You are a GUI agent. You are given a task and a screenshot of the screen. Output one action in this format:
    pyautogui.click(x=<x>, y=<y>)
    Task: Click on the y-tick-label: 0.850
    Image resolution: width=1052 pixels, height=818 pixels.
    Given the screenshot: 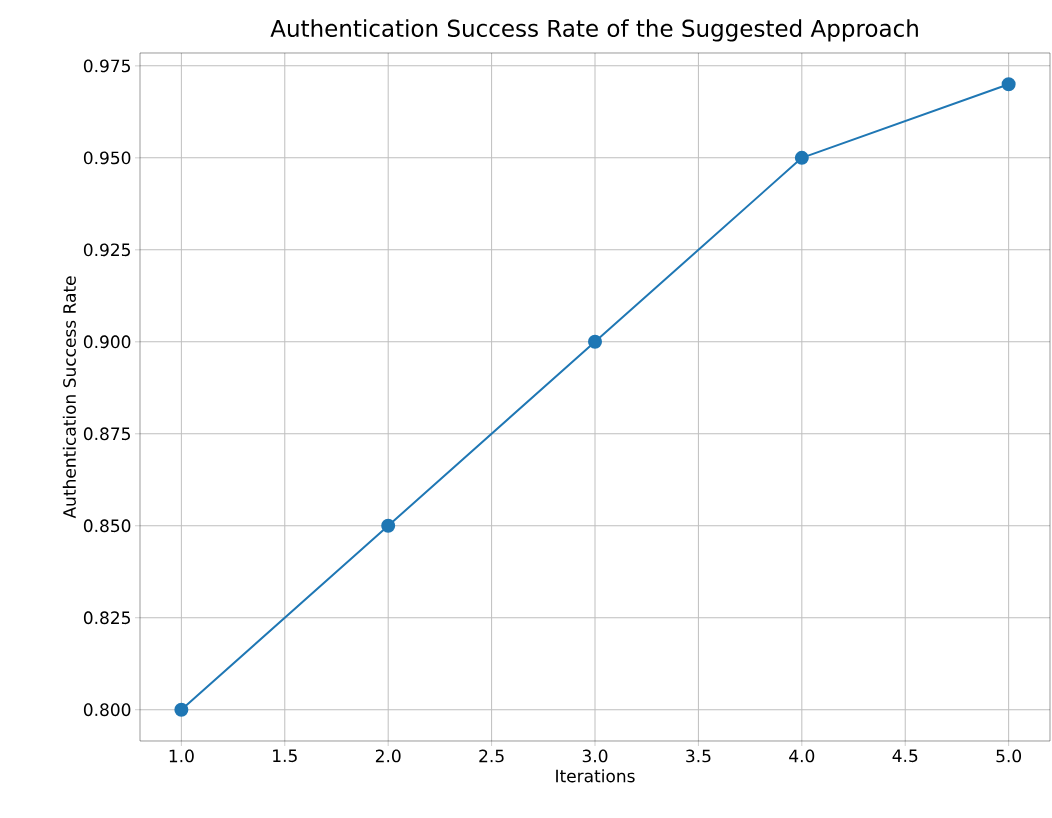 What is the action you would take?
    pyautogui.click(x=107, y=526)
    